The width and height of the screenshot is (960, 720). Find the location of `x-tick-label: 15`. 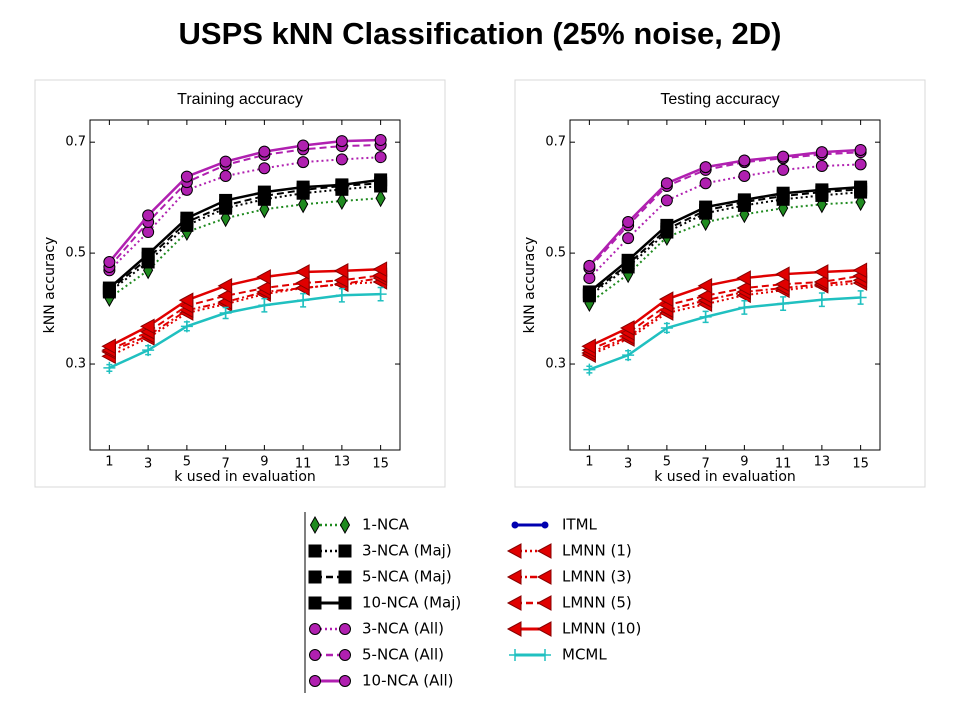

x-tick-label: 15 is located at coordinates (380, 464).